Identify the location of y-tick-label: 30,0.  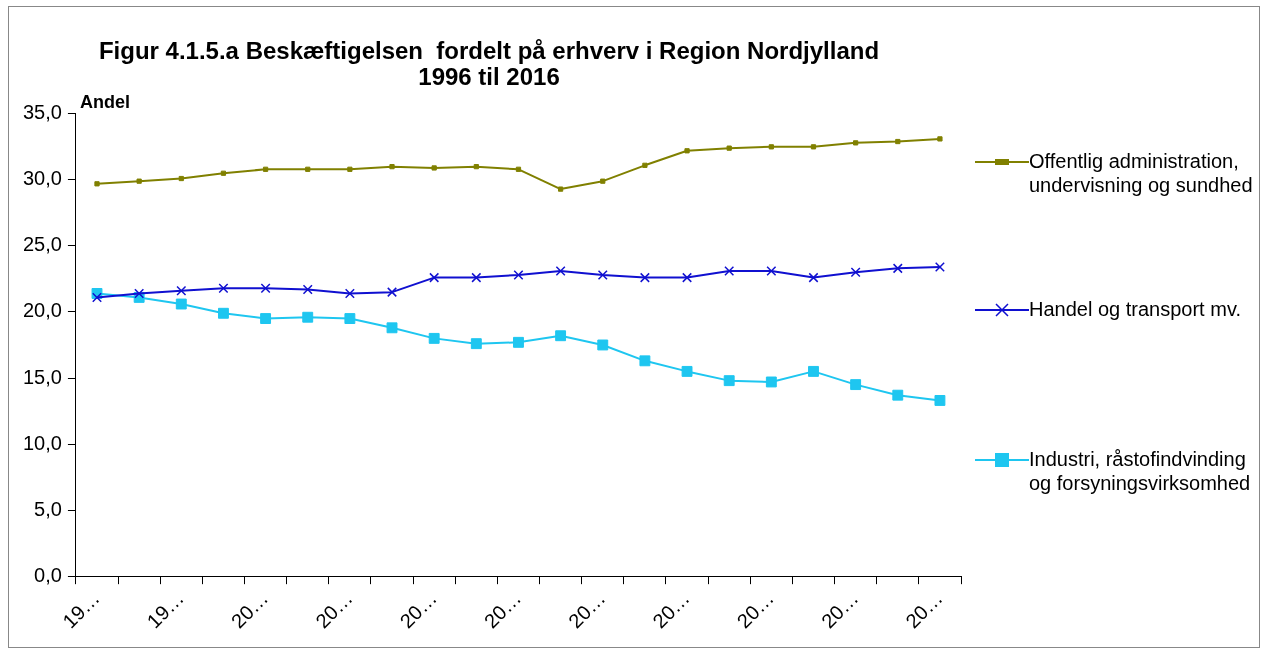
(42, 178).